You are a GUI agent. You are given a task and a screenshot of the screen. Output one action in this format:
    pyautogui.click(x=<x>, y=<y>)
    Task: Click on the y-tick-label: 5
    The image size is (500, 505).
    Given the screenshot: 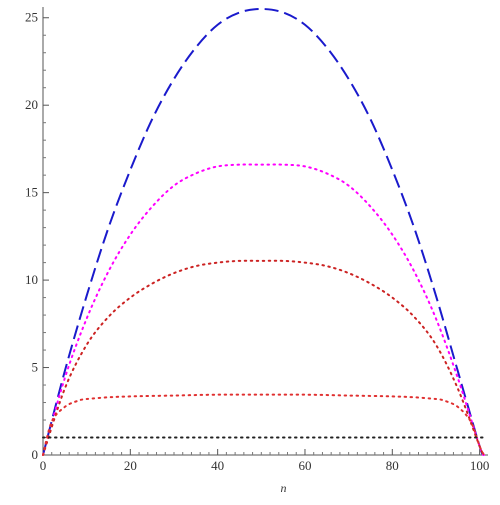 What is the action you would take?
    pyautogui.click(x=35, y=367)
    